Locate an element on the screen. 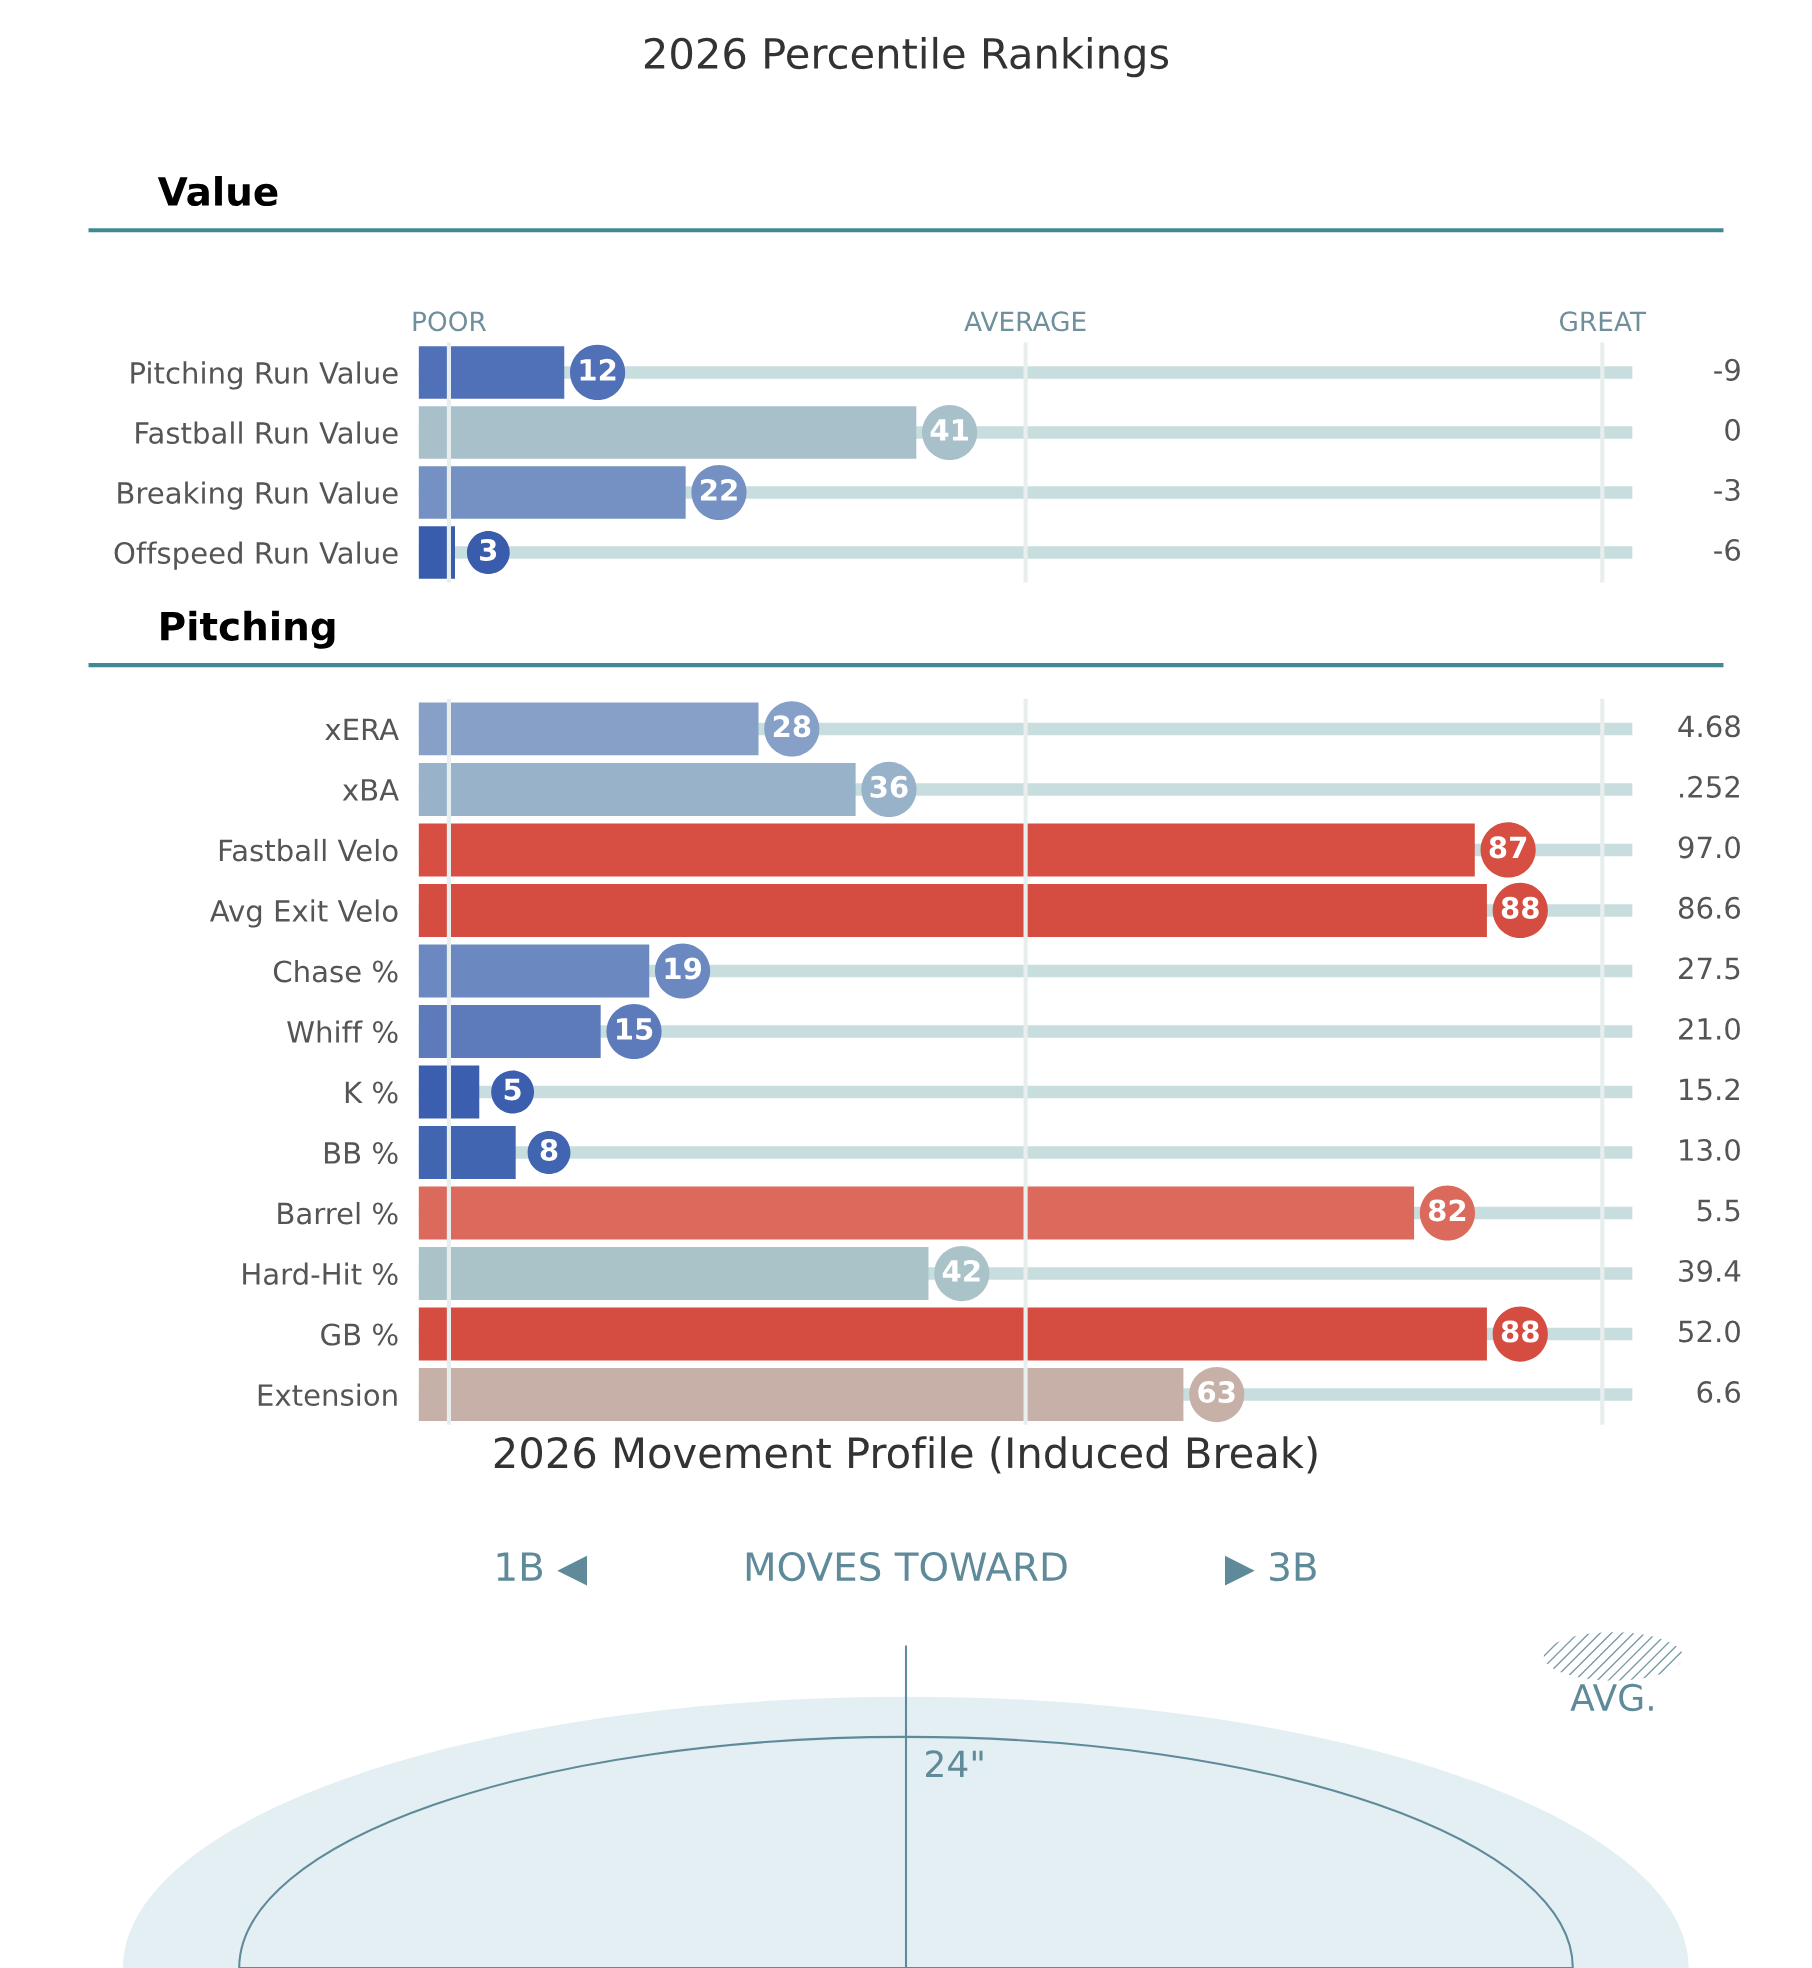 This screenshot has height=1968, width=1812. data-label: 42 is located at coordinates (961, 1270).